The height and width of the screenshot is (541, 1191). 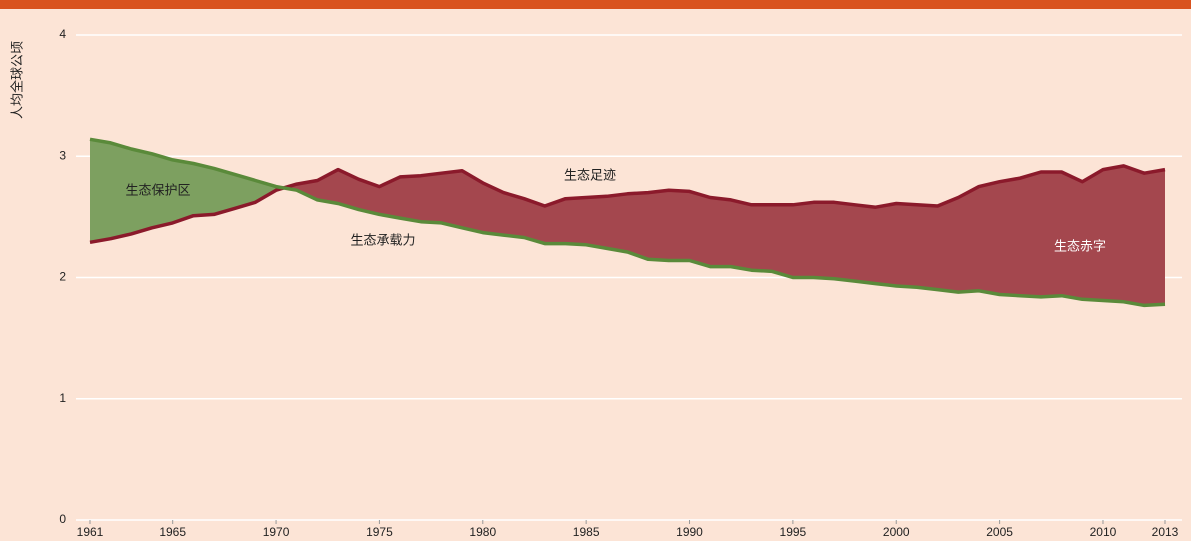 What do you see at coordinates (157, 191) in the screenshot?
I see `annotation: 生态保护区` at bounding box center [157, 191].